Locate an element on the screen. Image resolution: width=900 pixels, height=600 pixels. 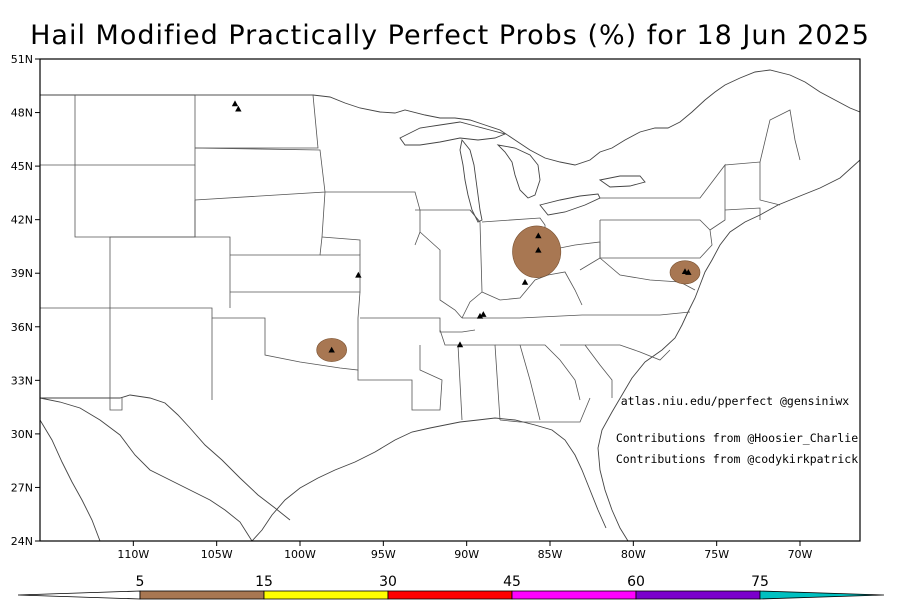
canada-border is located at coordinates (450, 117).